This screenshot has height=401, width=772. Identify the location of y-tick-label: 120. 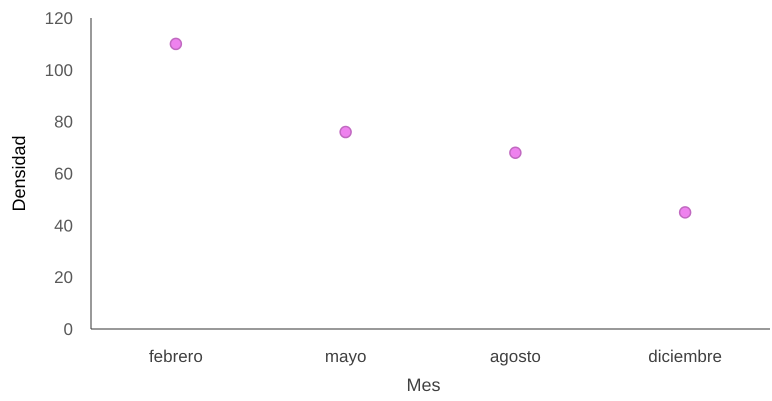
(58, 18).